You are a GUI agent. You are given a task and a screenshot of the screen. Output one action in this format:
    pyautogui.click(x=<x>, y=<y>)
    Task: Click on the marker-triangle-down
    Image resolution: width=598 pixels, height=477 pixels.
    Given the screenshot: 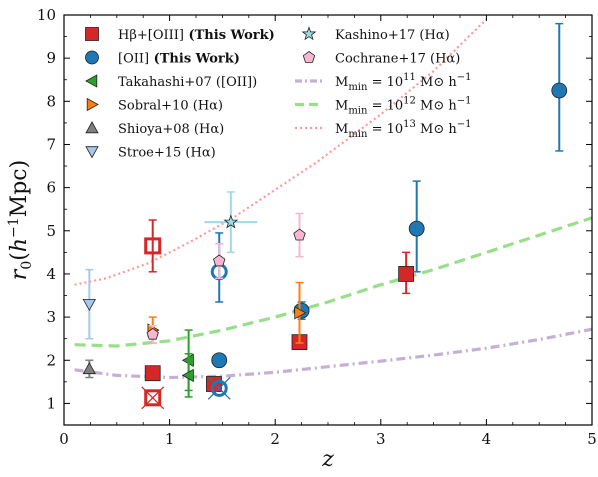 What is the action you would take?
    pyautogui.click(x=89, y=305)
    